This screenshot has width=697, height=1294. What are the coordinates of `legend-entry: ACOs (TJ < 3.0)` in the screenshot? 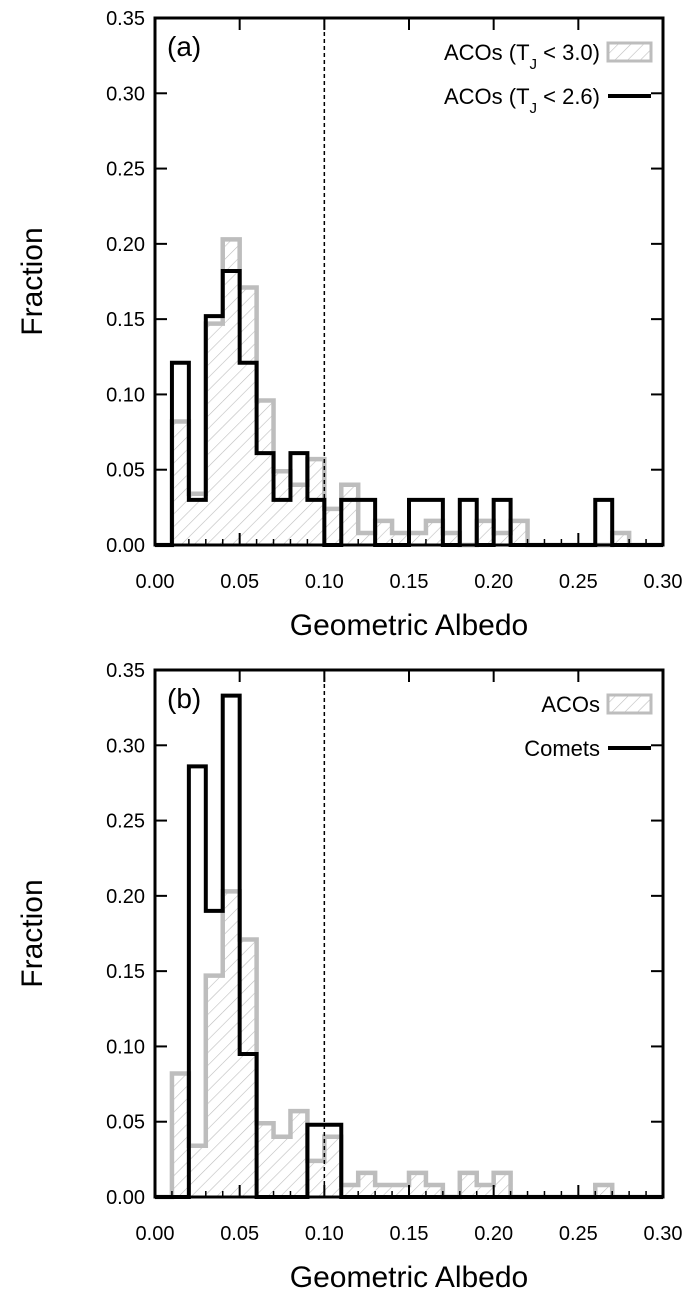 It's located at (522, 56).